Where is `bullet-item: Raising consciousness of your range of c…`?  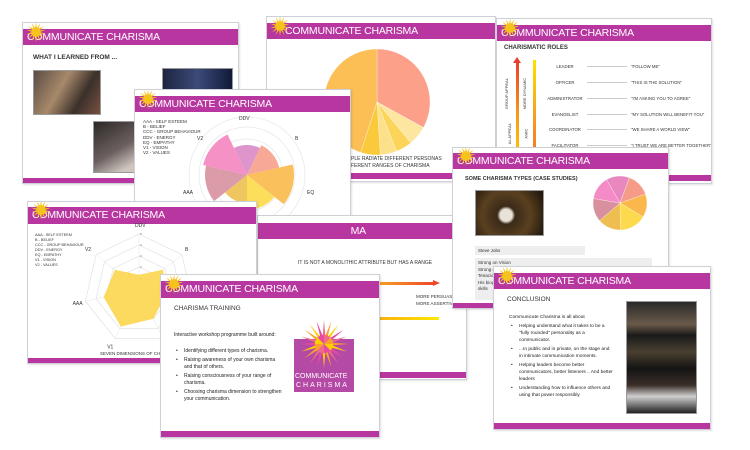 bullet-item: Raising consciousness of your range of c… is located at coordinates (229, 380).